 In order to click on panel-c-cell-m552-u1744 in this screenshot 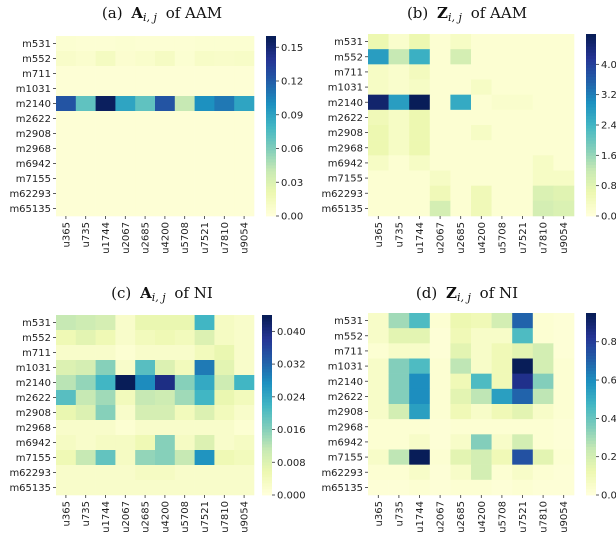, I will do `click(105, 338)`.